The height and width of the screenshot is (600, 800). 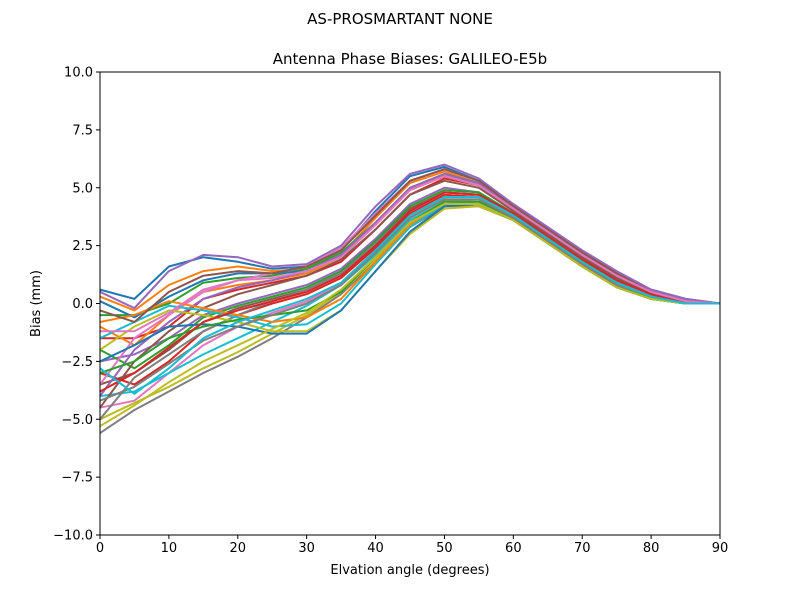 What do you see at coordinates (77, 362) in the screenshot?
I see `y-tick-label: −2.5` at bounding box center [77, 362].